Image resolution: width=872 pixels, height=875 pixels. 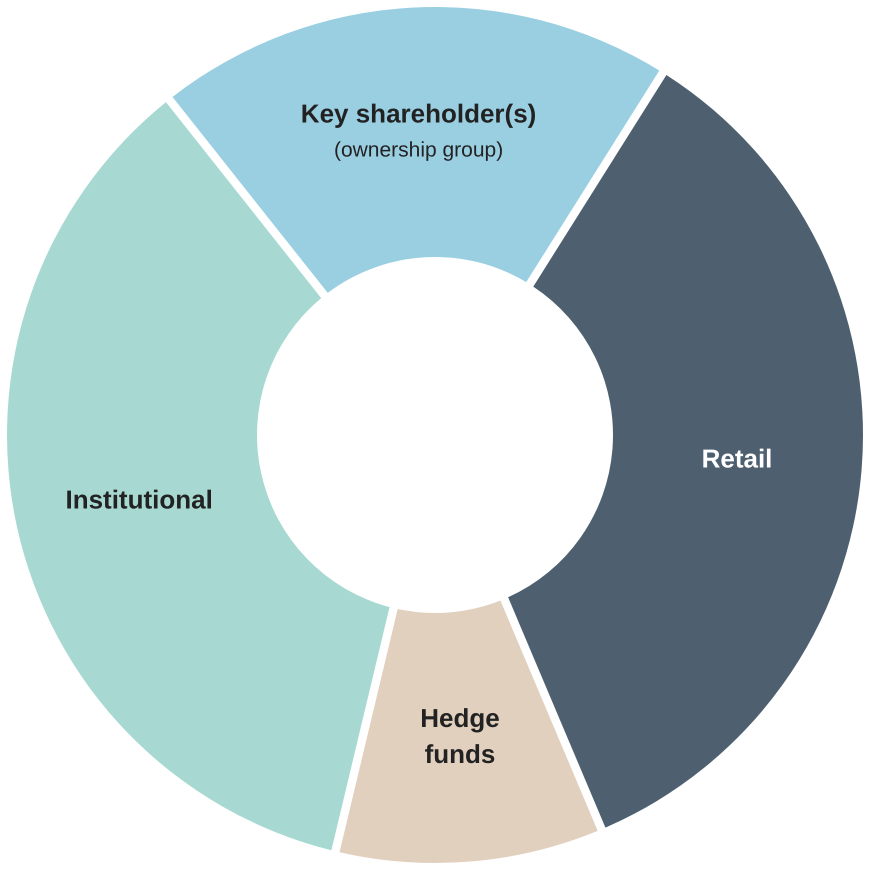 What do you see at coordinates (460, 735) in the screenshot?
I see `slice-label: Hedge funds` at bounding box center [460, 735].